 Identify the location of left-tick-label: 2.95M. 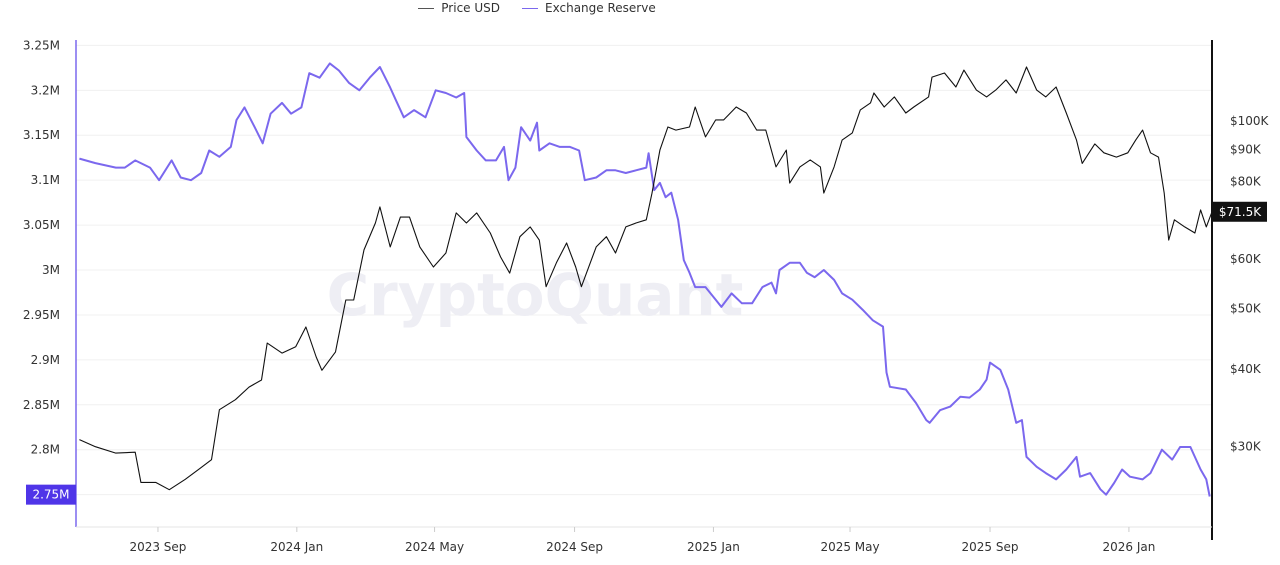
(41, 315).